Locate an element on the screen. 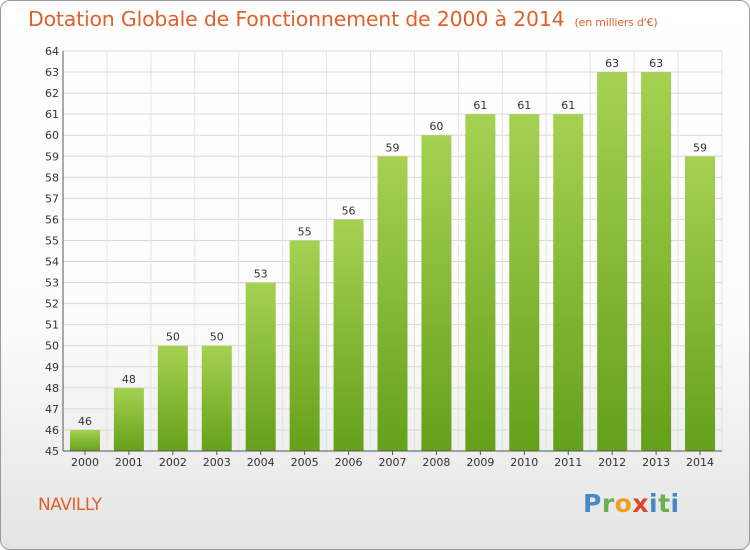 Image resolution: width=750 pixels, height=550 pixels. y-tick-label: 57 is located at coordinates (52, 198).